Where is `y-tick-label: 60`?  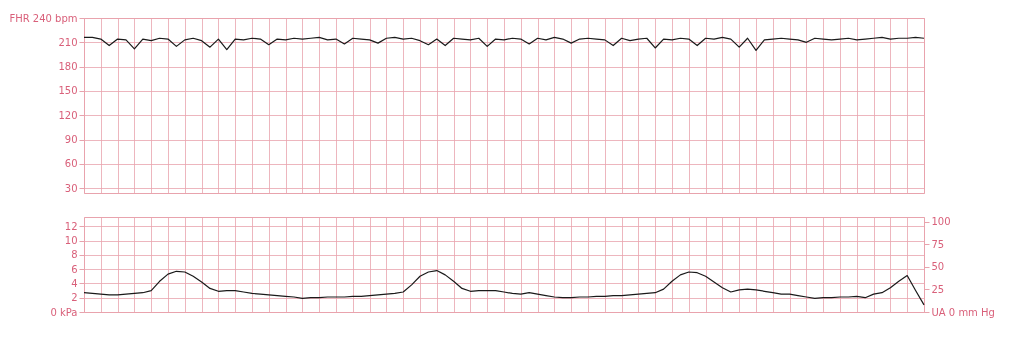 y-tick-label: 60 is located at coordinates (71, 164).